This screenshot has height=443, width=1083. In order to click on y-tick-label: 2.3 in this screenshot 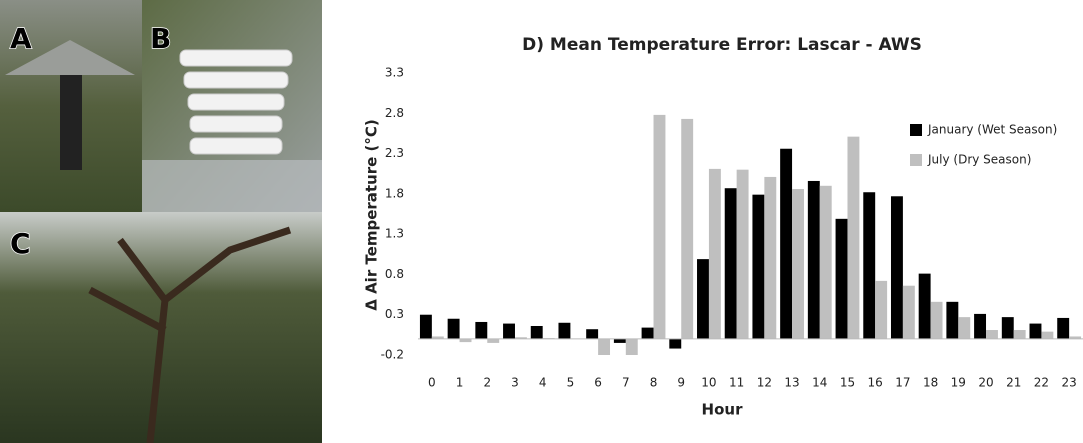, I will do `click(394, 153)`.